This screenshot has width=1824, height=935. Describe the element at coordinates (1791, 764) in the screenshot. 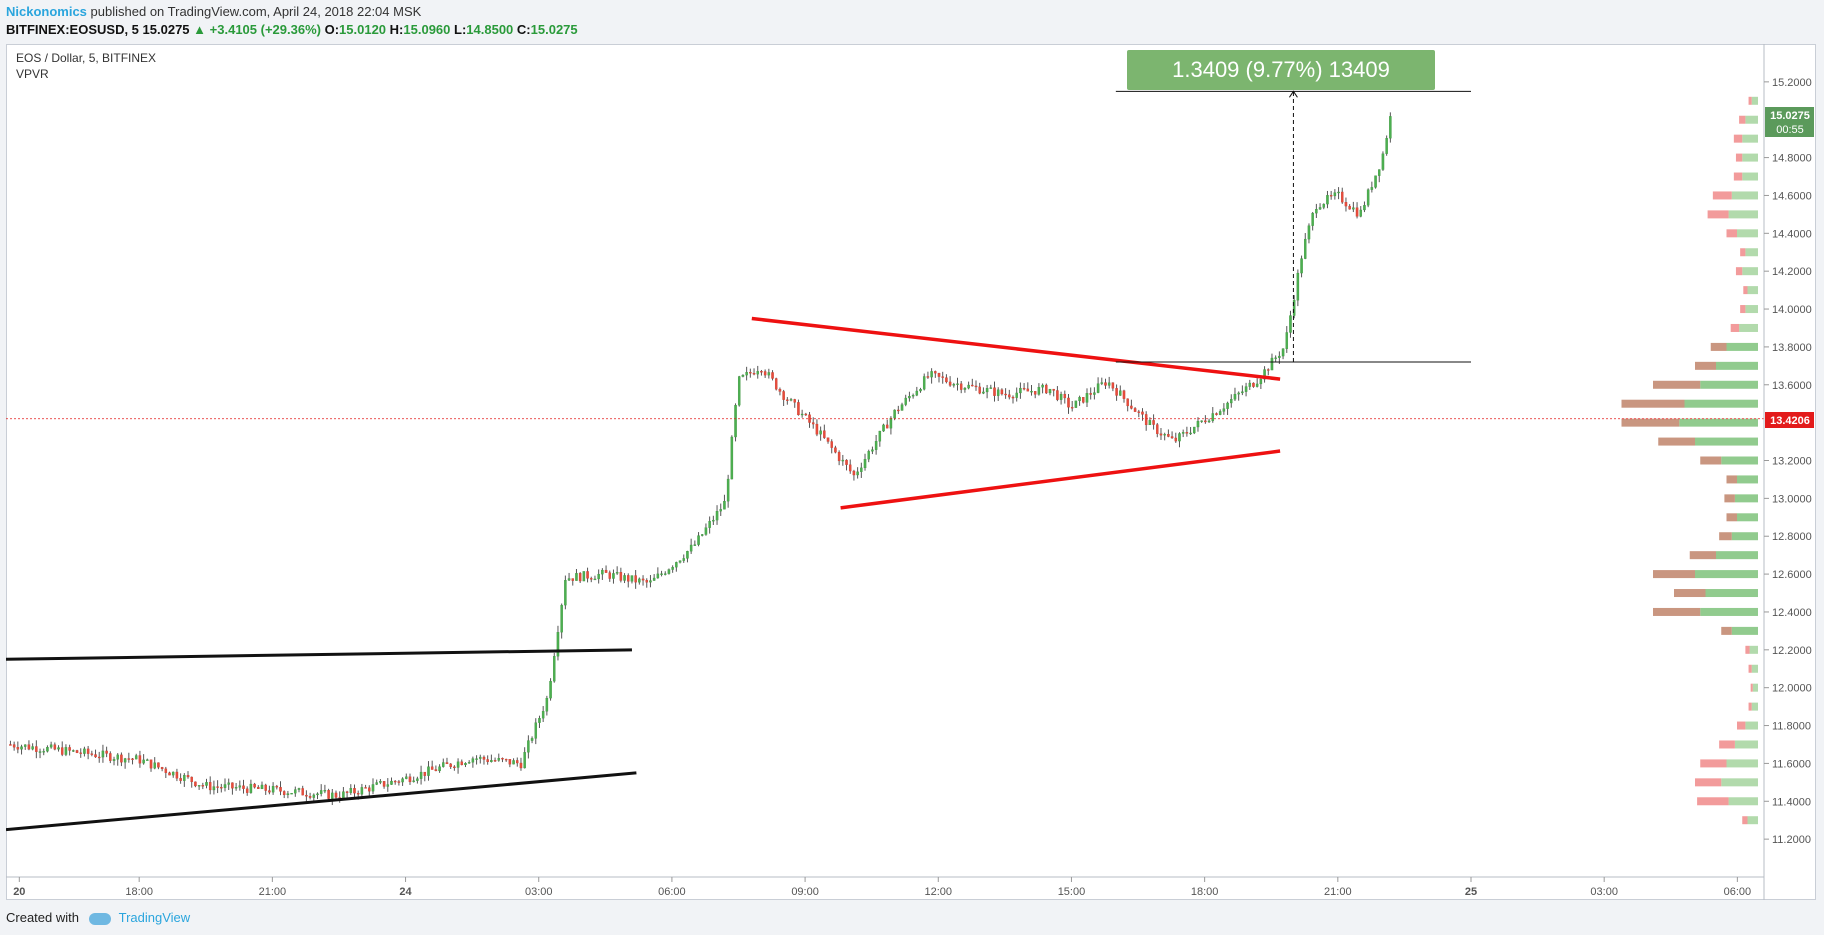

I see `y-tick-label: 11.6000` at that location.